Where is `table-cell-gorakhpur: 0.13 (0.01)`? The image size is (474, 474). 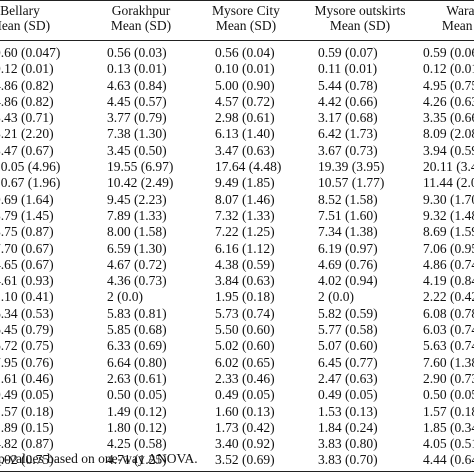 table-cell-gorakhpur: 0.13 (0.01) is located at coordinates (137, 69).